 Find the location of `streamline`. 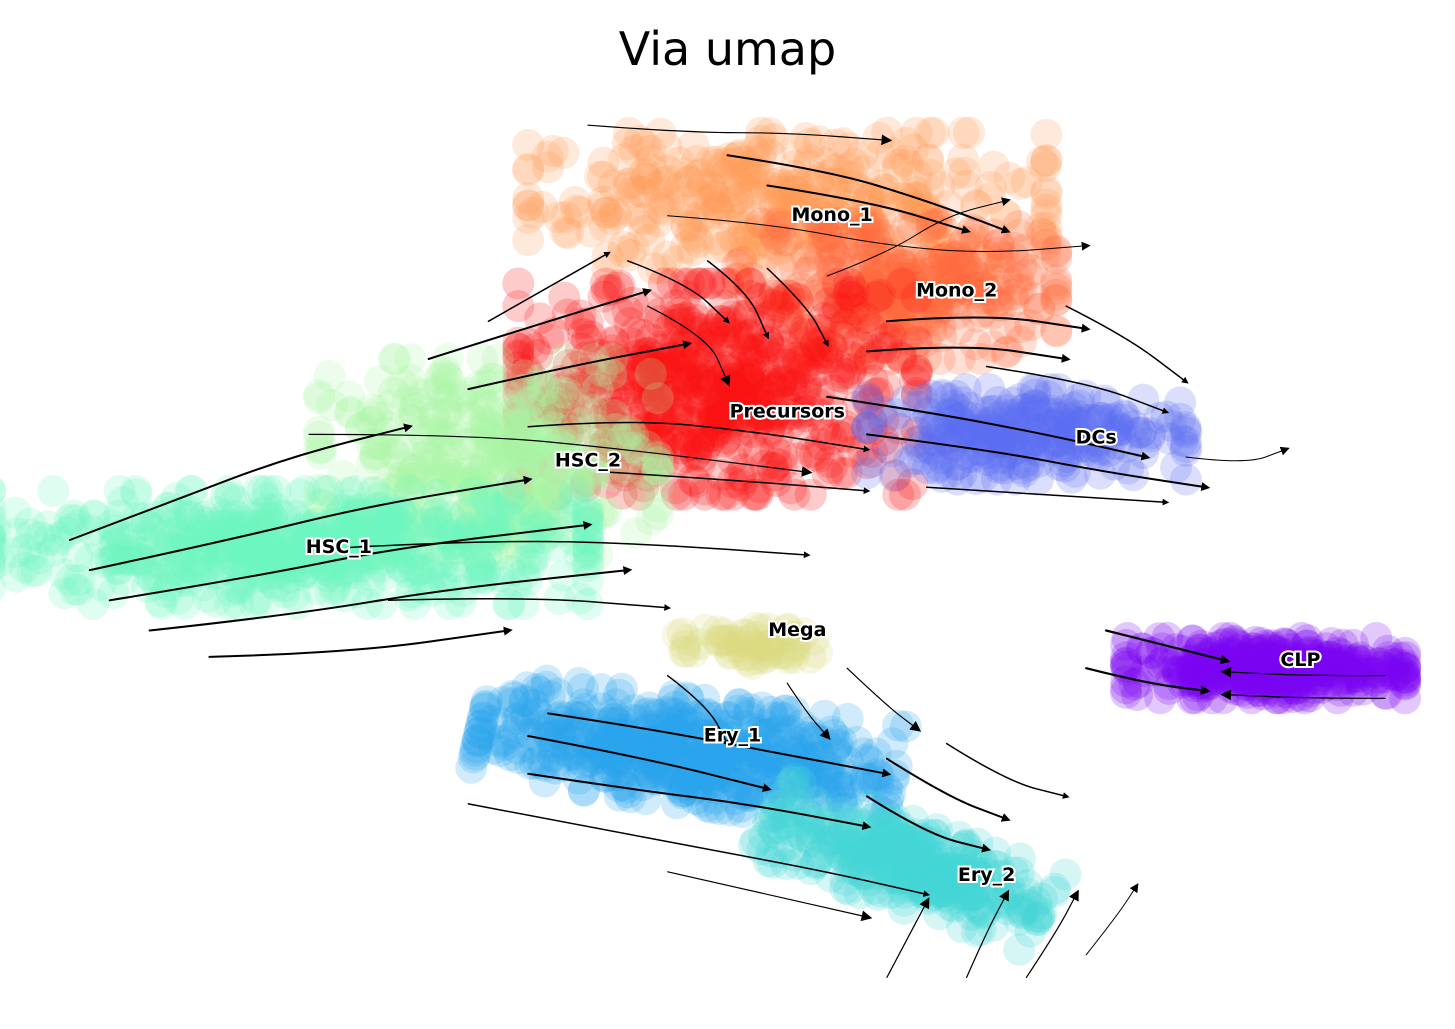

streamline is located at coordinates (1112, 919).